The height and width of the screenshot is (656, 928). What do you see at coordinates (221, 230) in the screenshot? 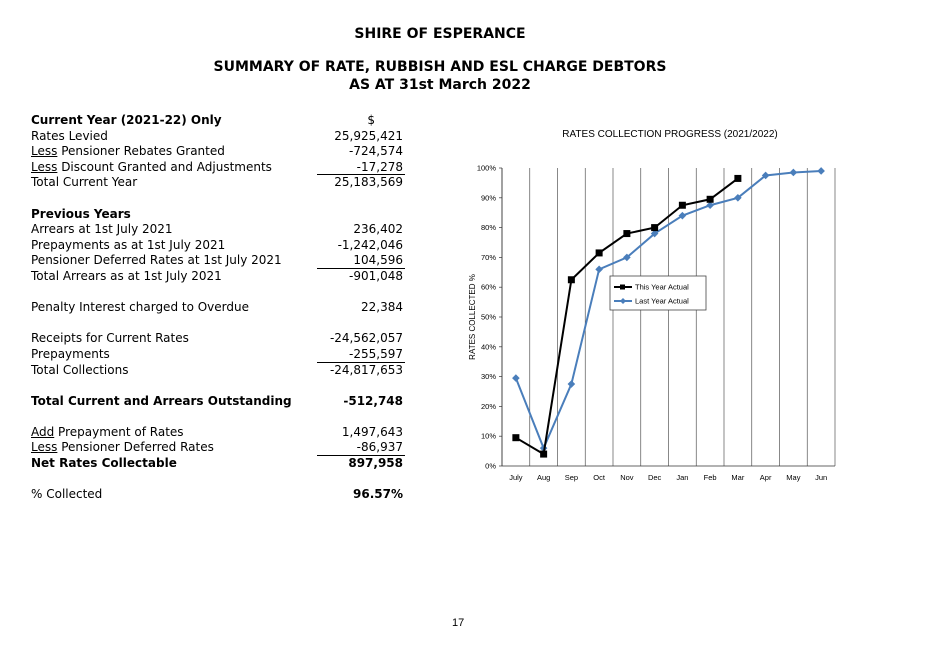
I see `arrears-row: Arrears at 1st July 2021 236,402` at bounding box center [221, 230].